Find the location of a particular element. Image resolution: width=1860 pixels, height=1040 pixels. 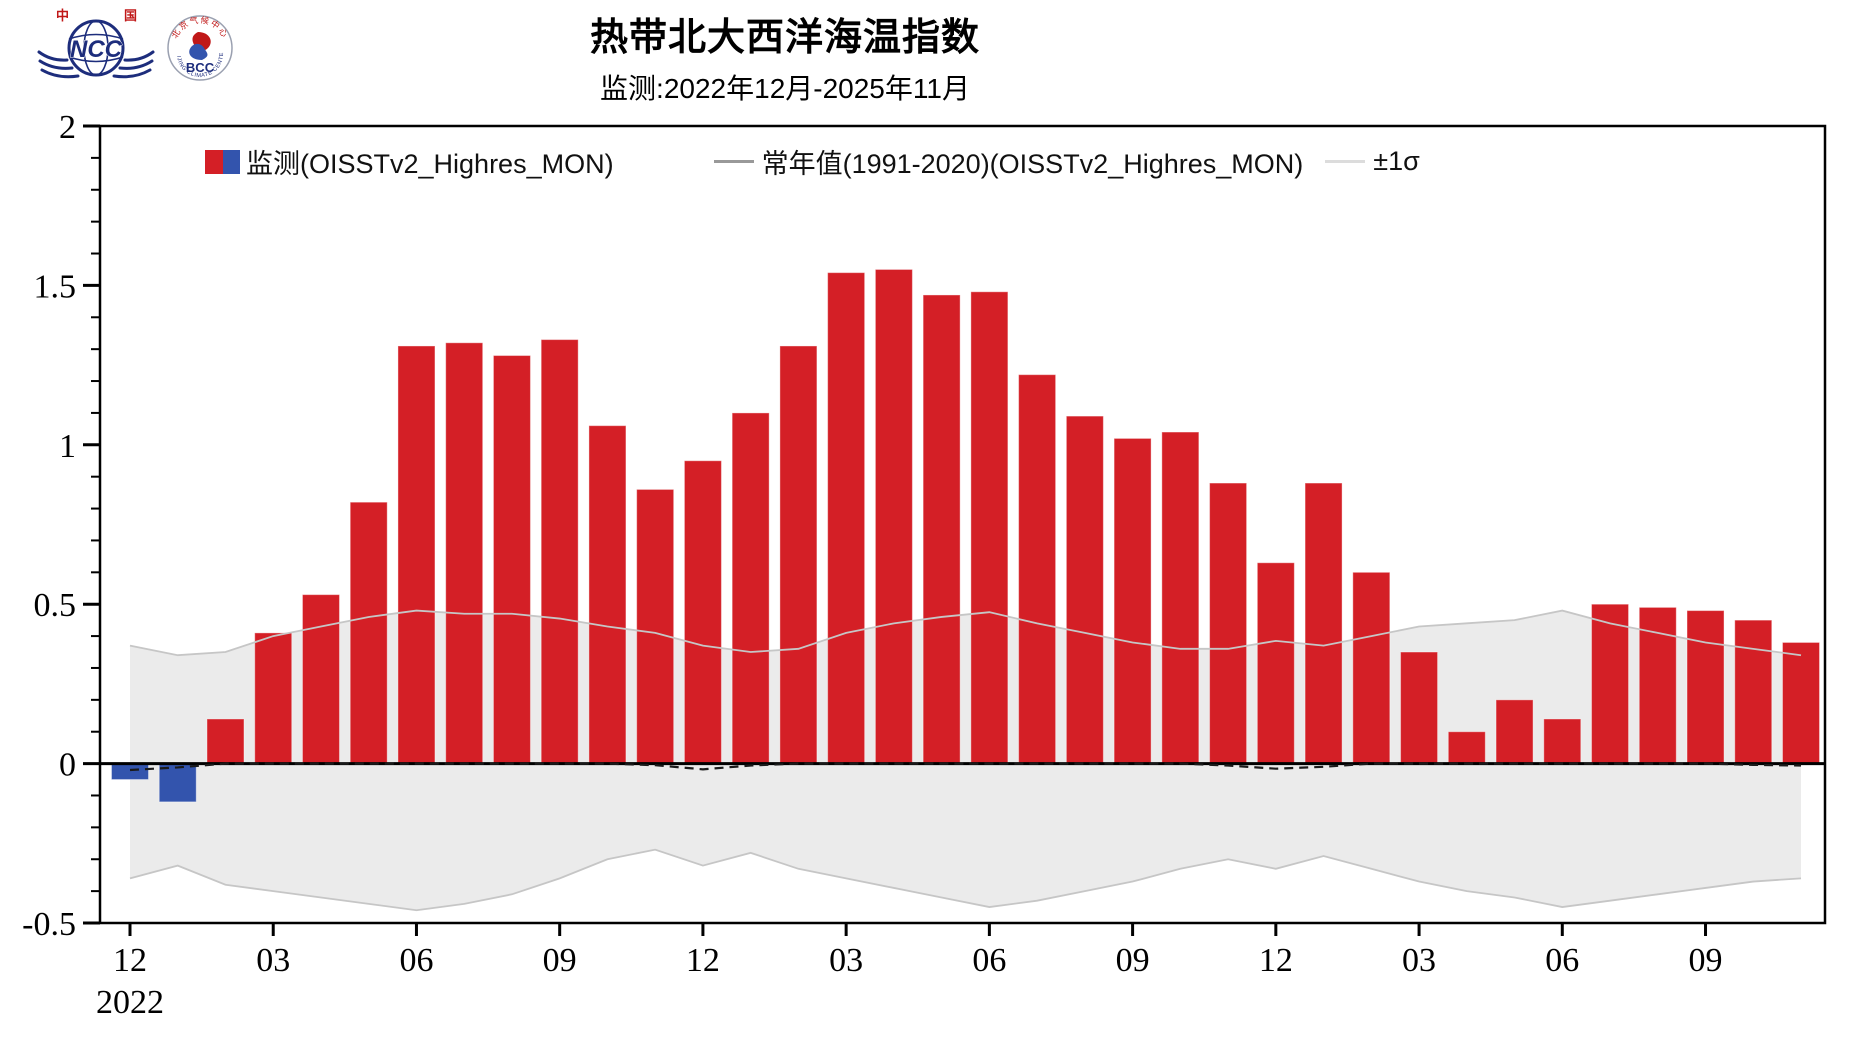

sigma-lower-line is located at coordinates (965, 880).